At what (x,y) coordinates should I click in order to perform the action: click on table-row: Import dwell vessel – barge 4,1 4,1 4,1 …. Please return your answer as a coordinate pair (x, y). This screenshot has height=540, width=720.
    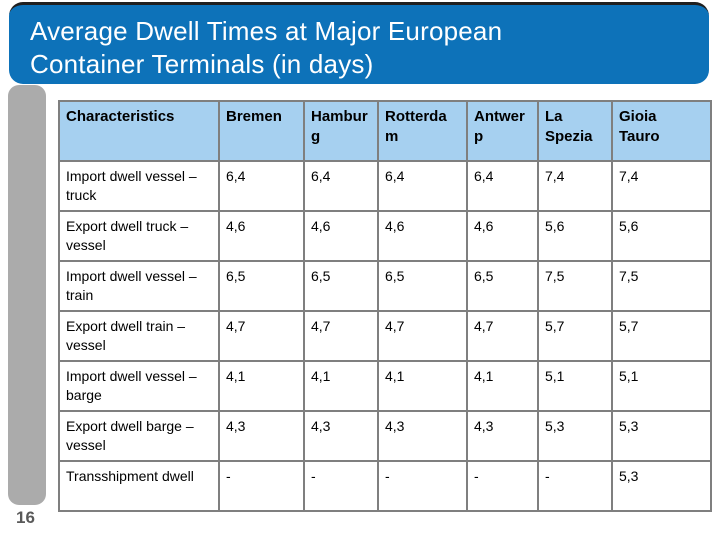
    Looking at the image, I should click on (385, 386).